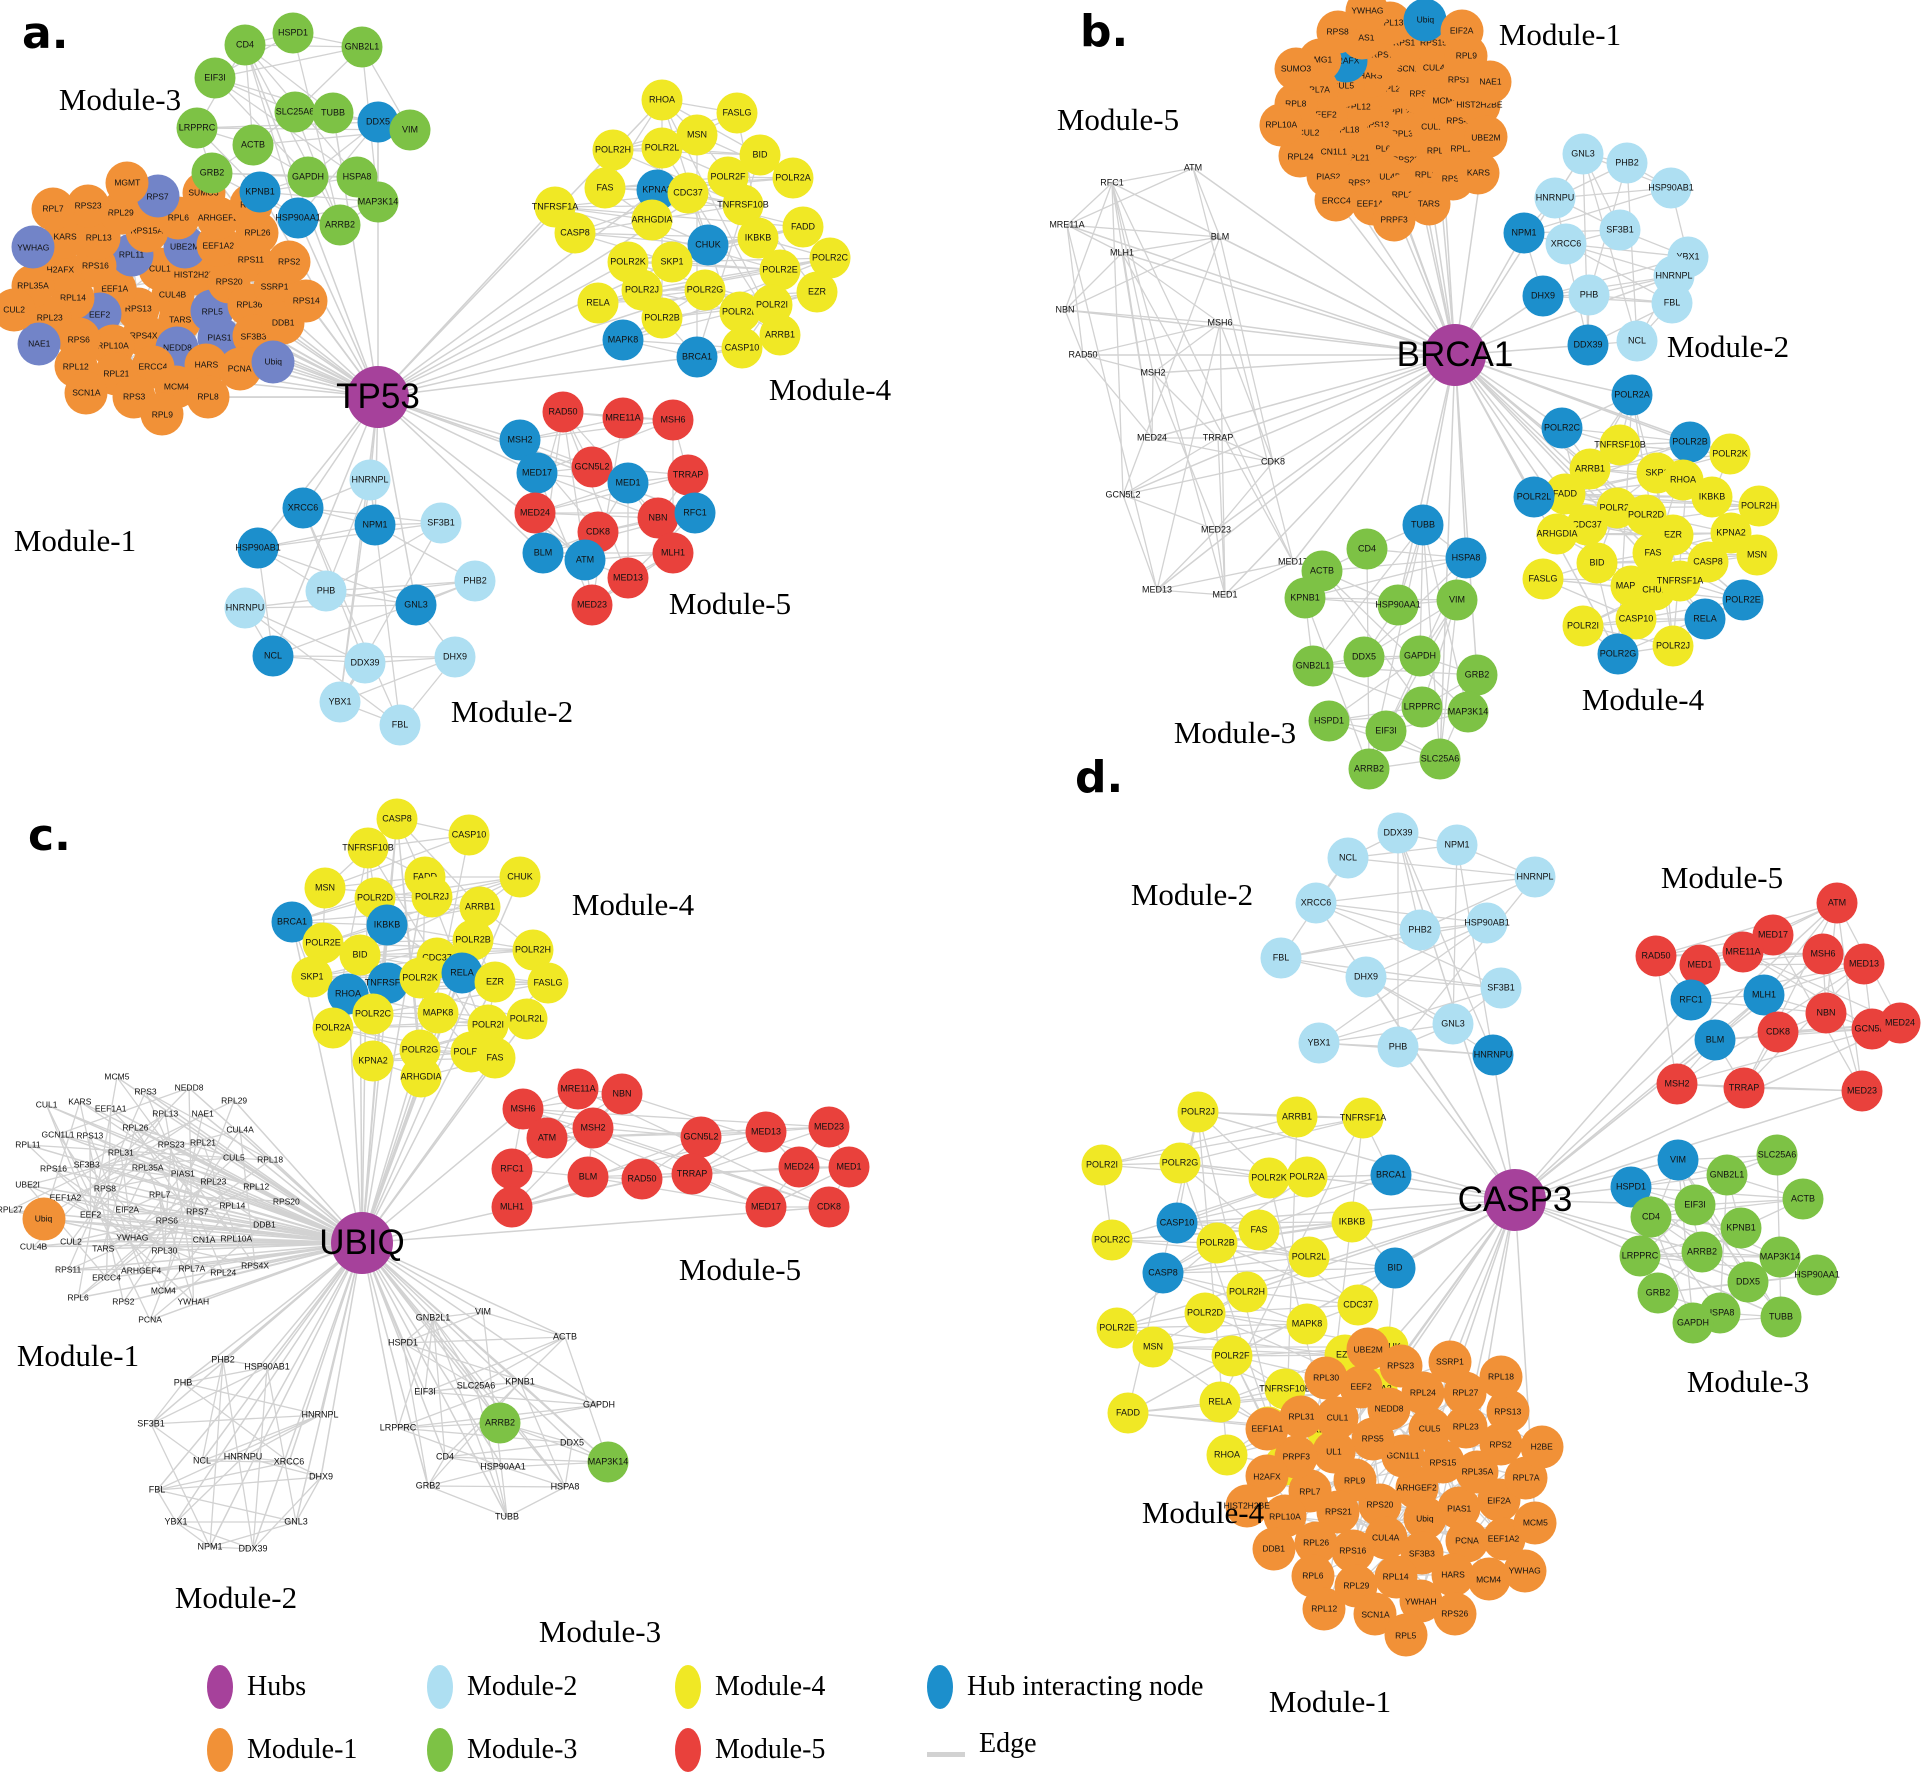 This screenshot has width=1923, height=1775. What do you see at coordinates (103, 1248) in the screenshot?
I see `network-node: TARS` at bounding box center [103, 1248].